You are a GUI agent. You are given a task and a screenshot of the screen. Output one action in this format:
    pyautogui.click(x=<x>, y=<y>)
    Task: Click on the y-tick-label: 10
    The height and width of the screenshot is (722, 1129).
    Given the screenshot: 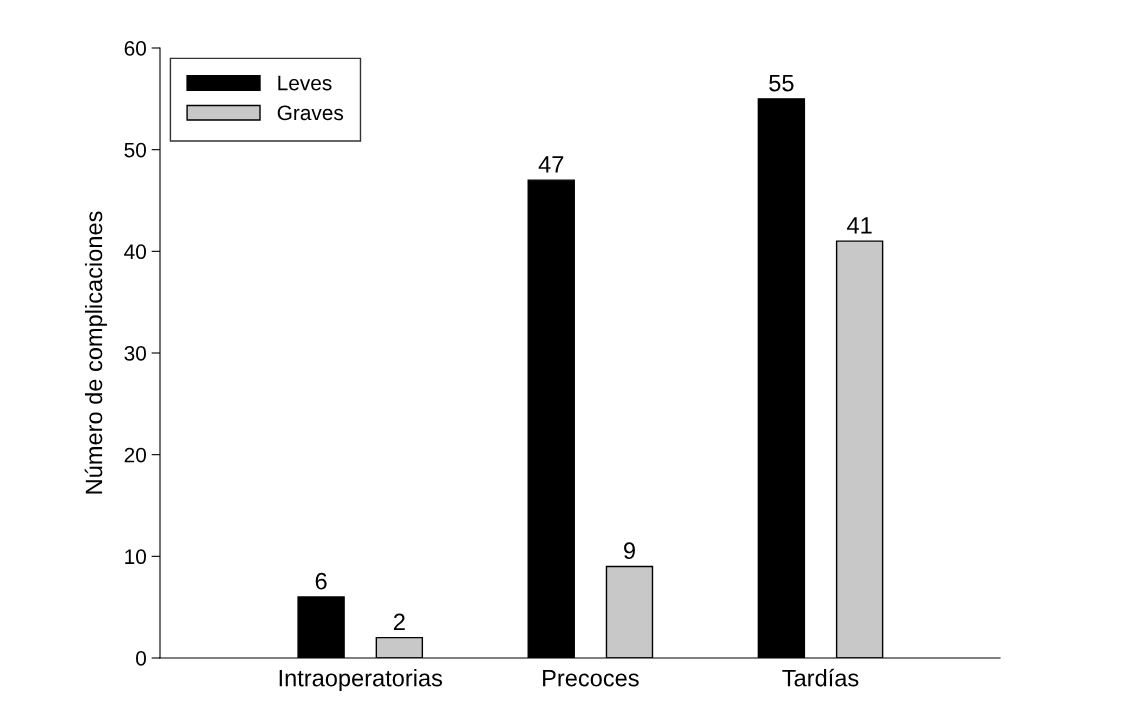 What is the action you would take?
    pyautogui.click(x=135, y=557)
    